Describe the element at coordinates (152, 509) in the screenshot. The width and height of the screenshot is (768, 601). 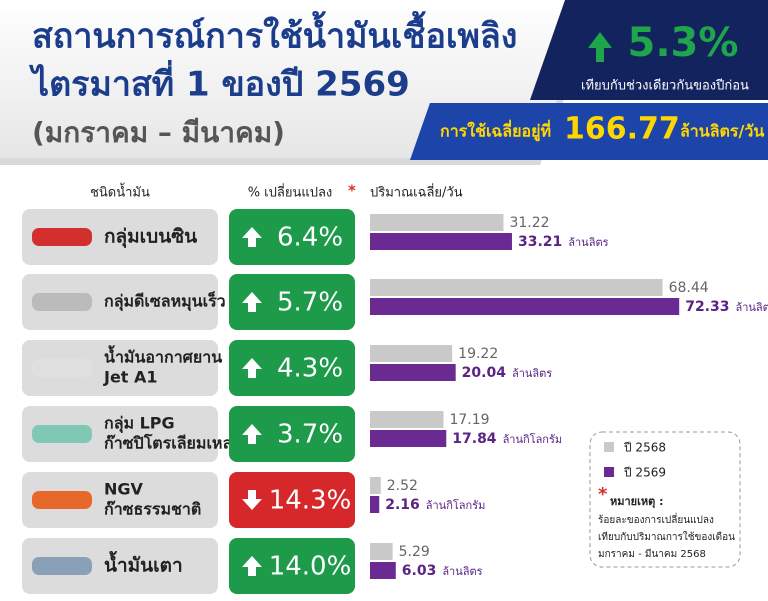
I see `category-label: ก๊าซธรรมชาติ` at that location.